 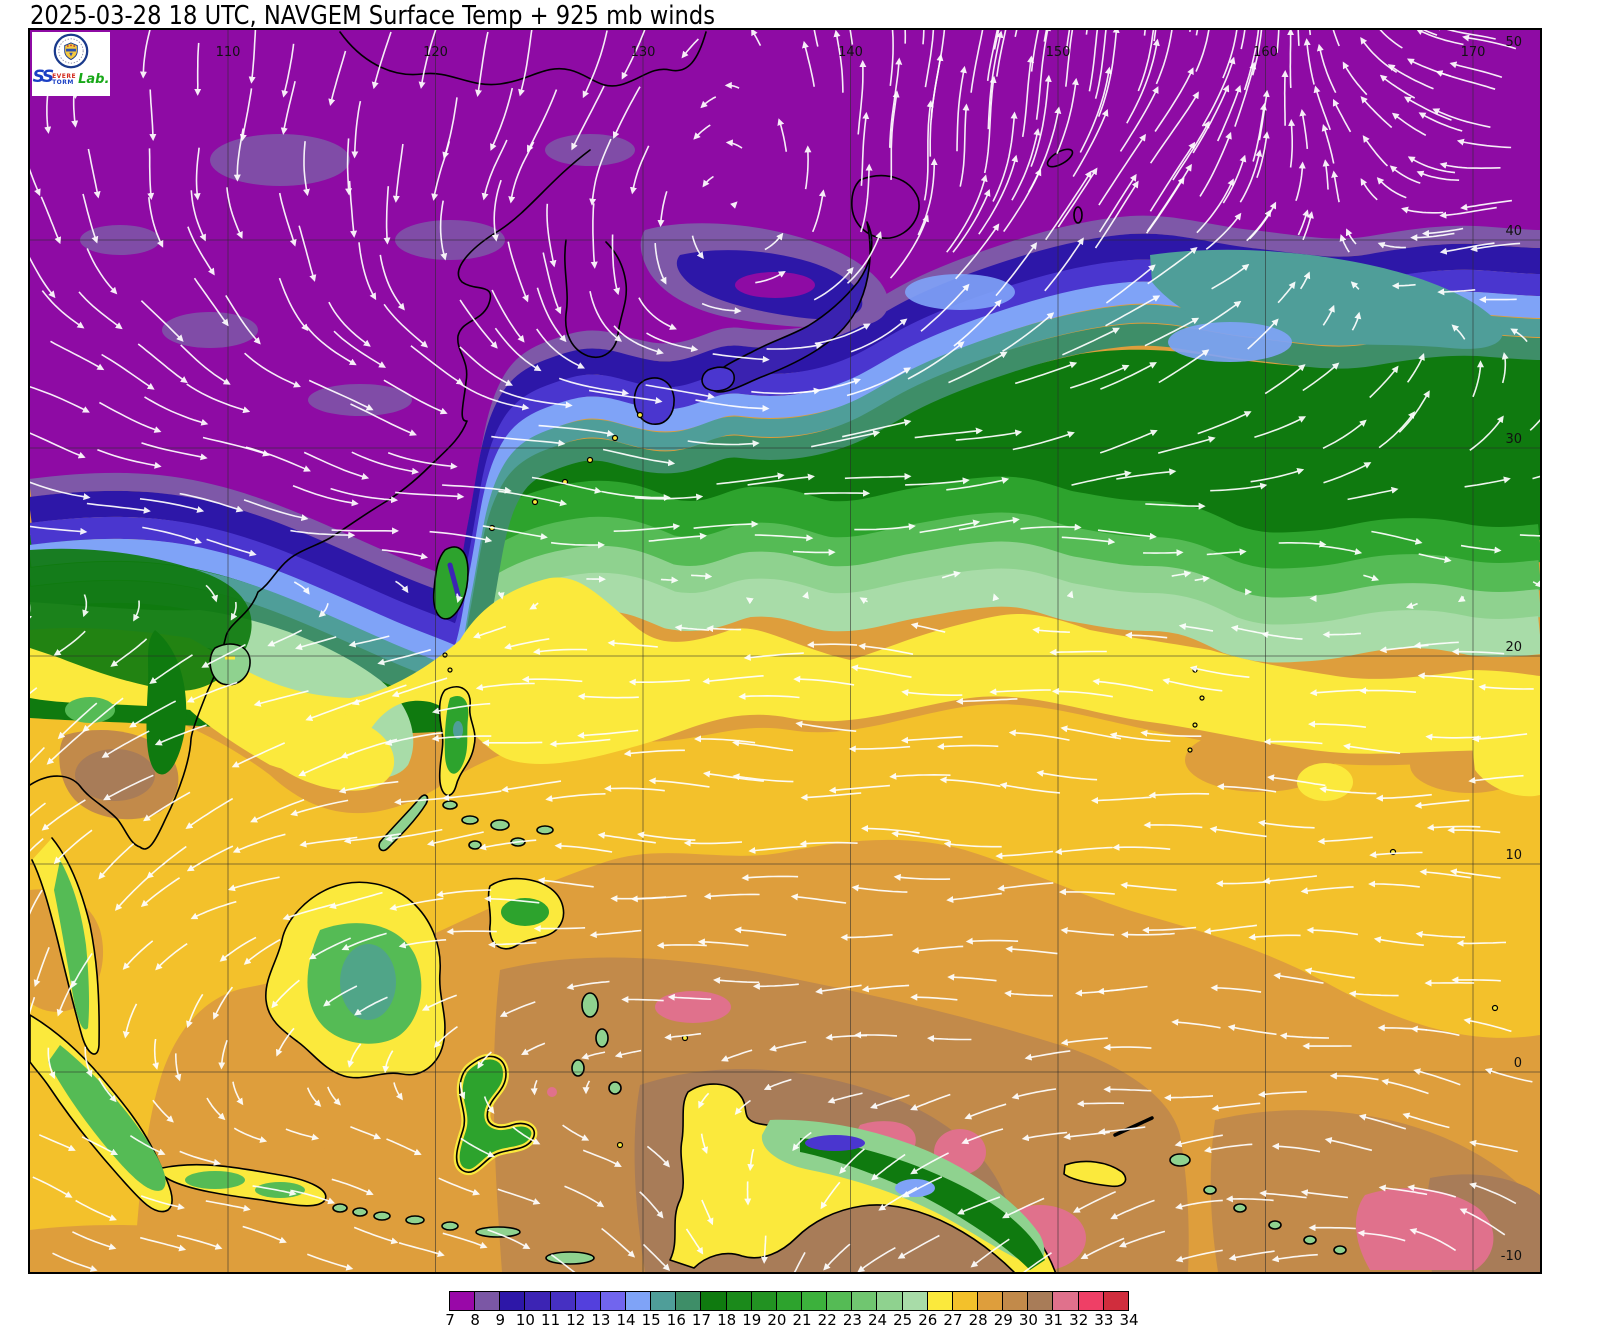 I want to click on logo-severe: EVERE, so click(x=64, y=76).